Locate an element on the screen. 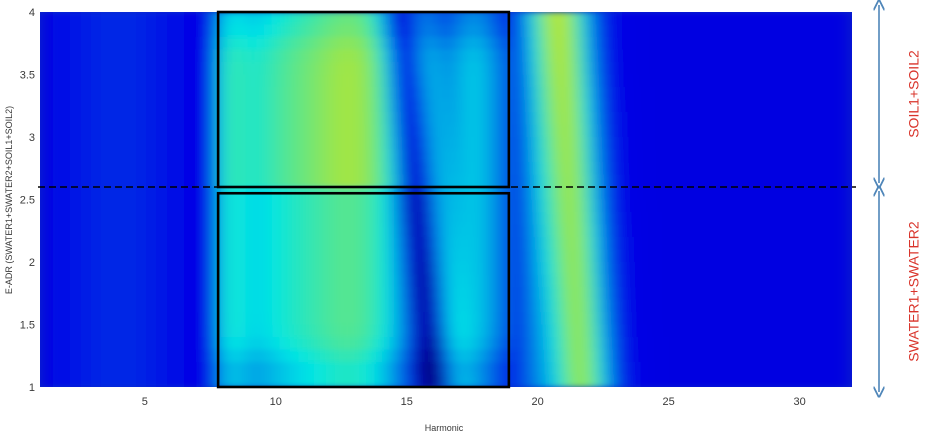  x-tick-label: 20 is located at coordinates (538, 402).